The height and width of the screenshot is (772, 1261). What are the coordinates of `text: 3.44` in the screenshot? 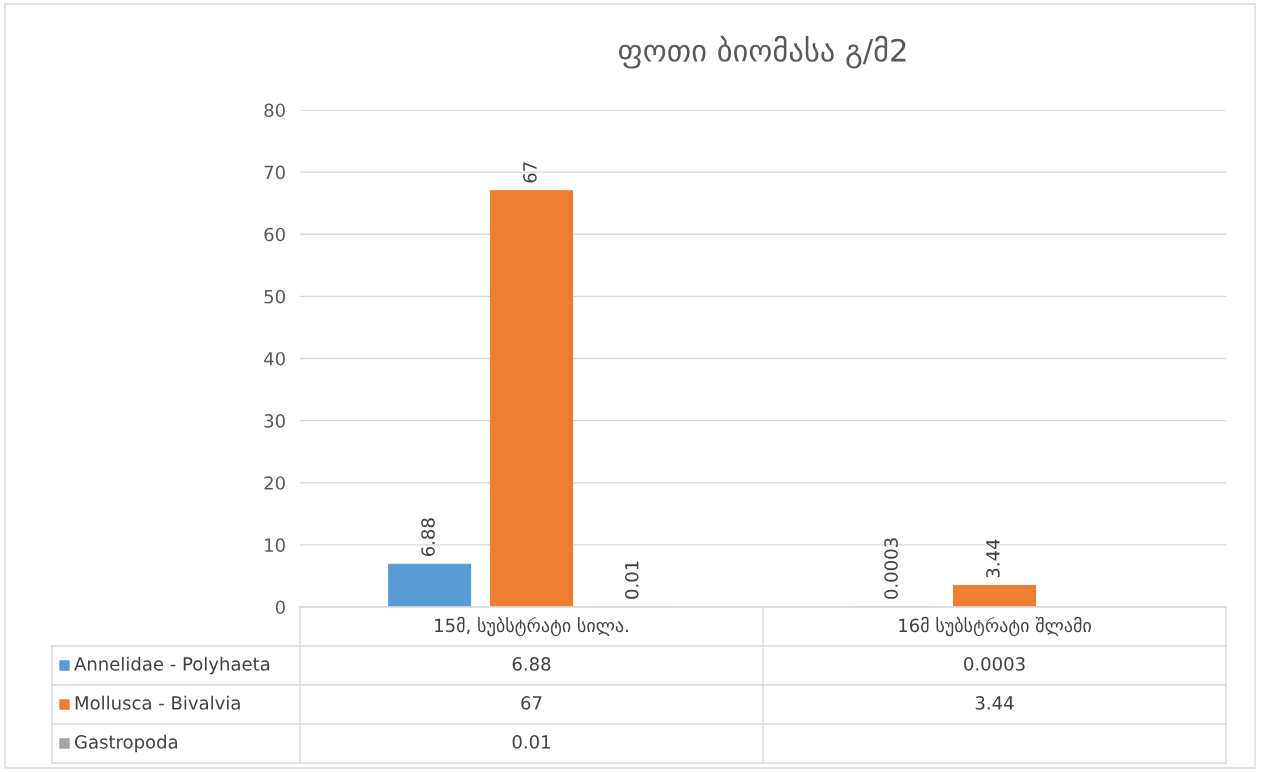 It's located at (994, 703).